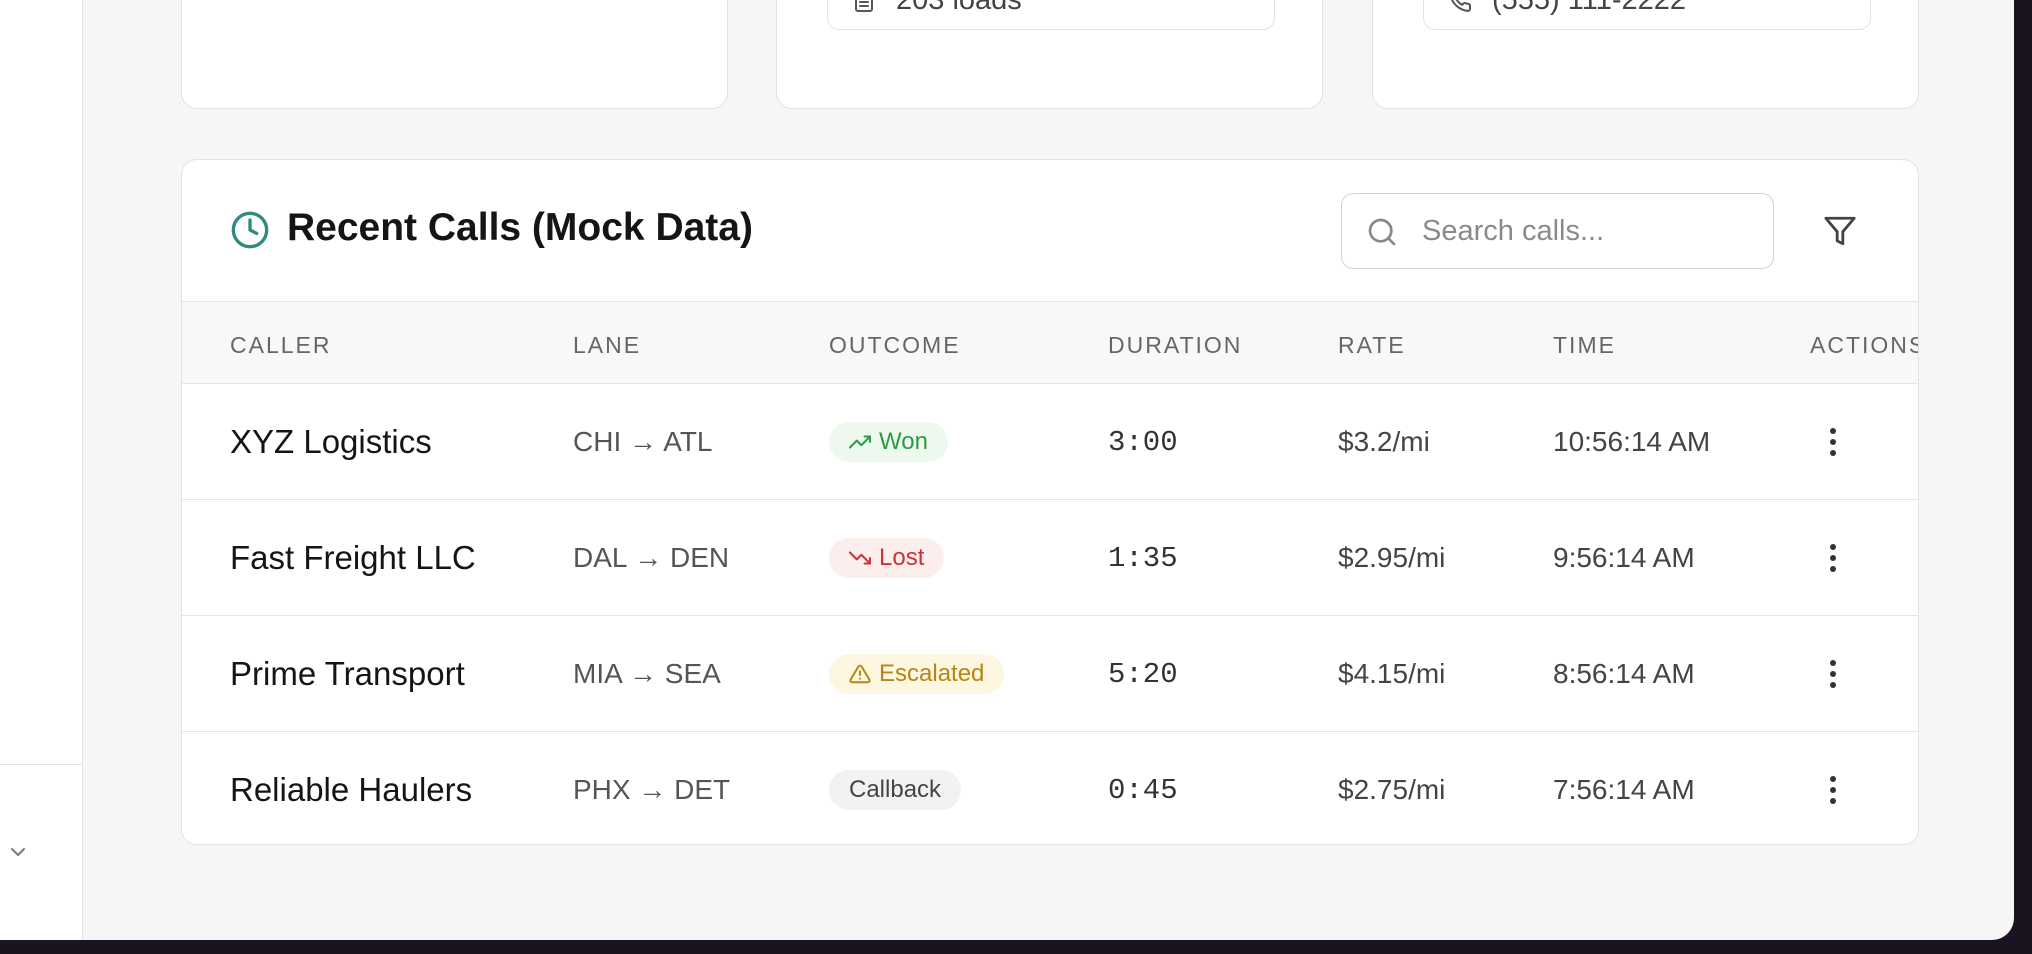 This screenshot has width=2032, height=954. I want to click on duration: 0:45, so click(1143, 790).